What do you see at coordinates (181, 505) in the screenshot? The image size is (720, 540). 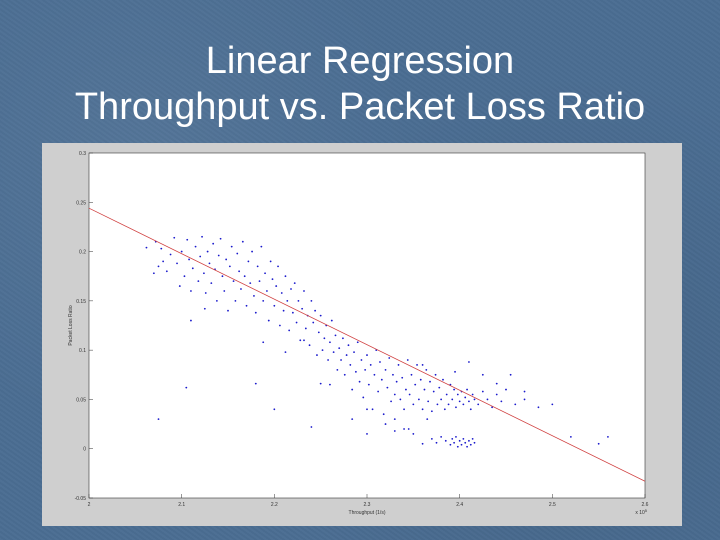 I see `x-tick-label: 2.1` at bounding box center [181, 505].